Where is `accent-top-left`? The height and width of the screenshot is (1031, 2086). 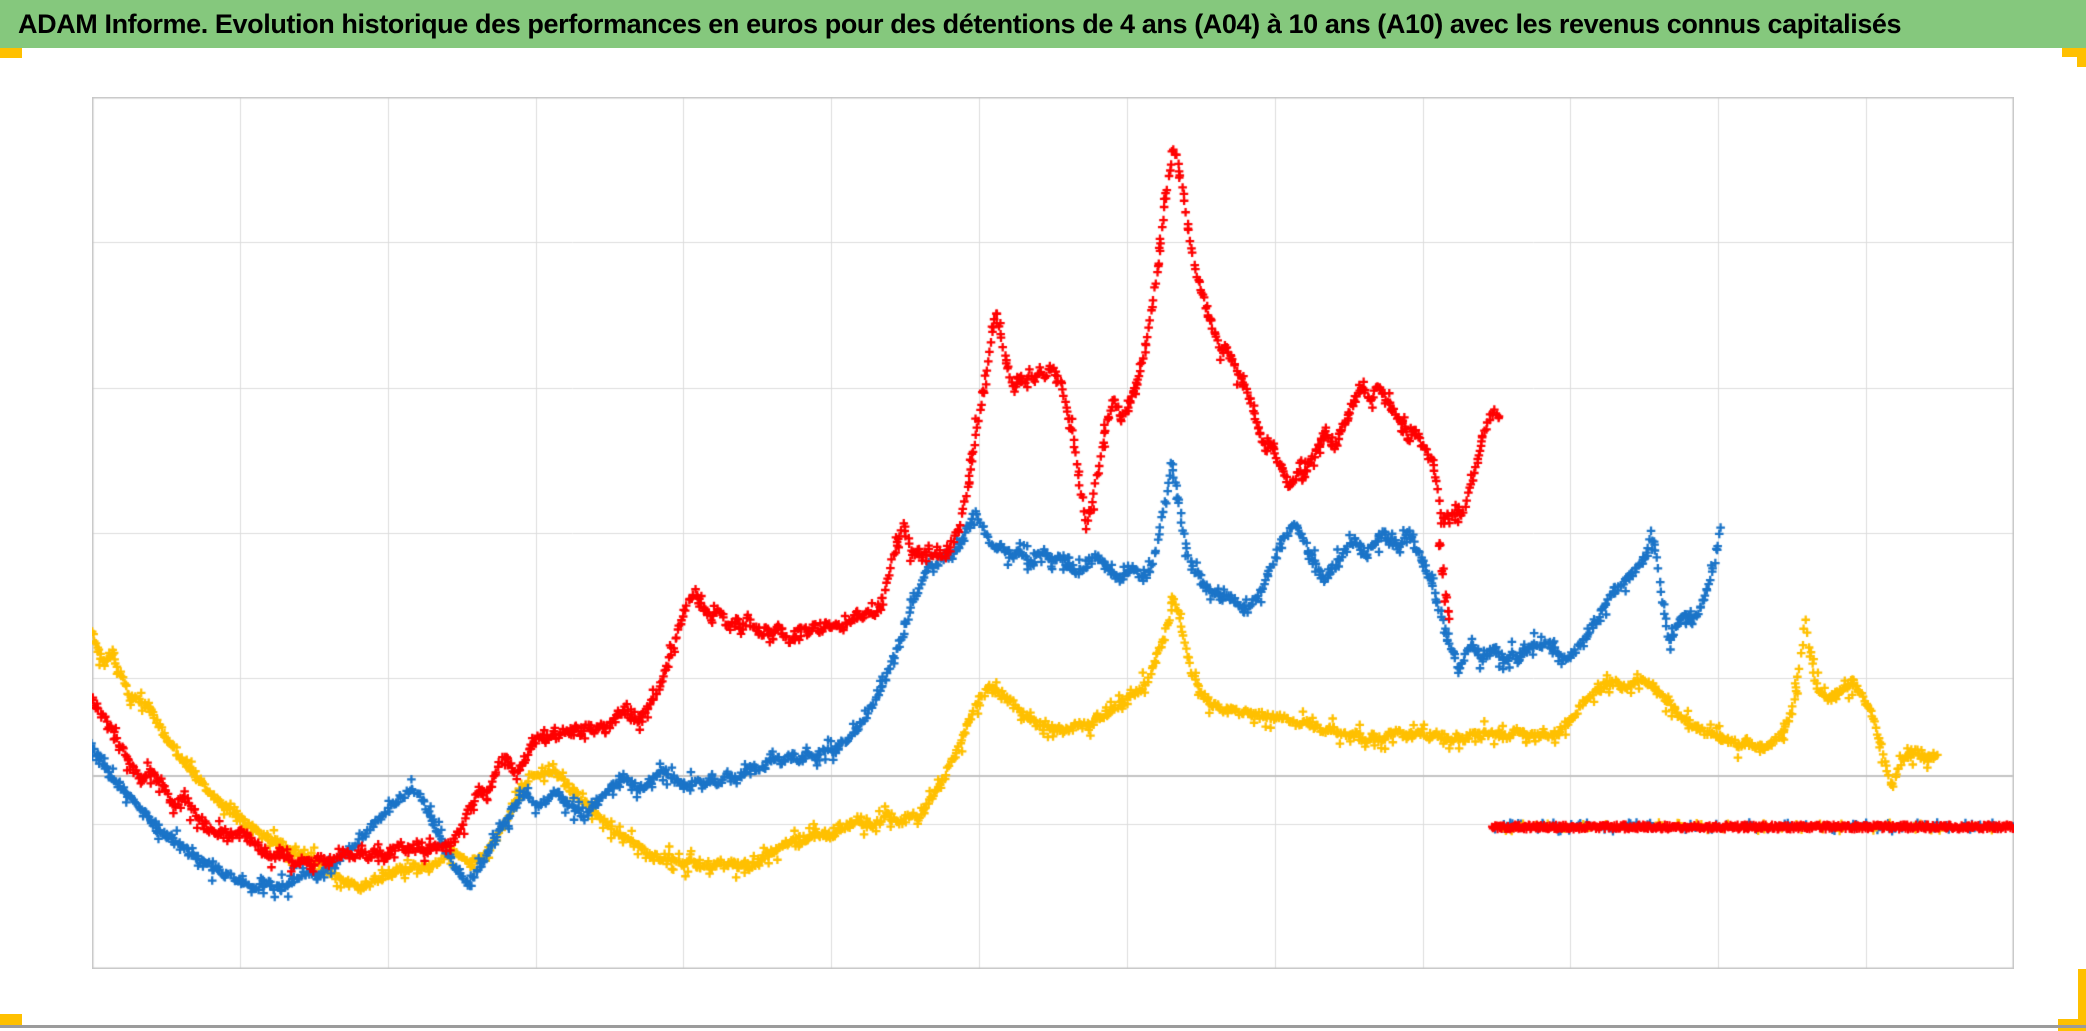
accent-top-left is located at coordinates (11, 53).